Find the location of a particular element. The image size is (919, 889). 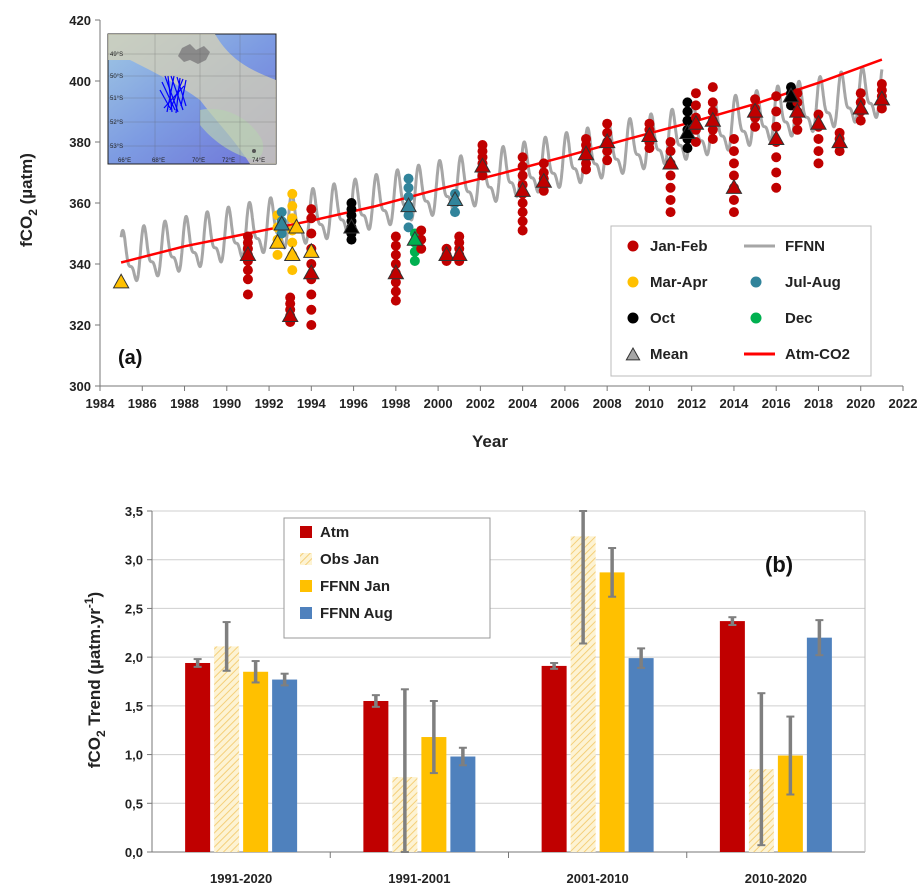

panel-label-a: (a) is located at coordinates (130, 358).